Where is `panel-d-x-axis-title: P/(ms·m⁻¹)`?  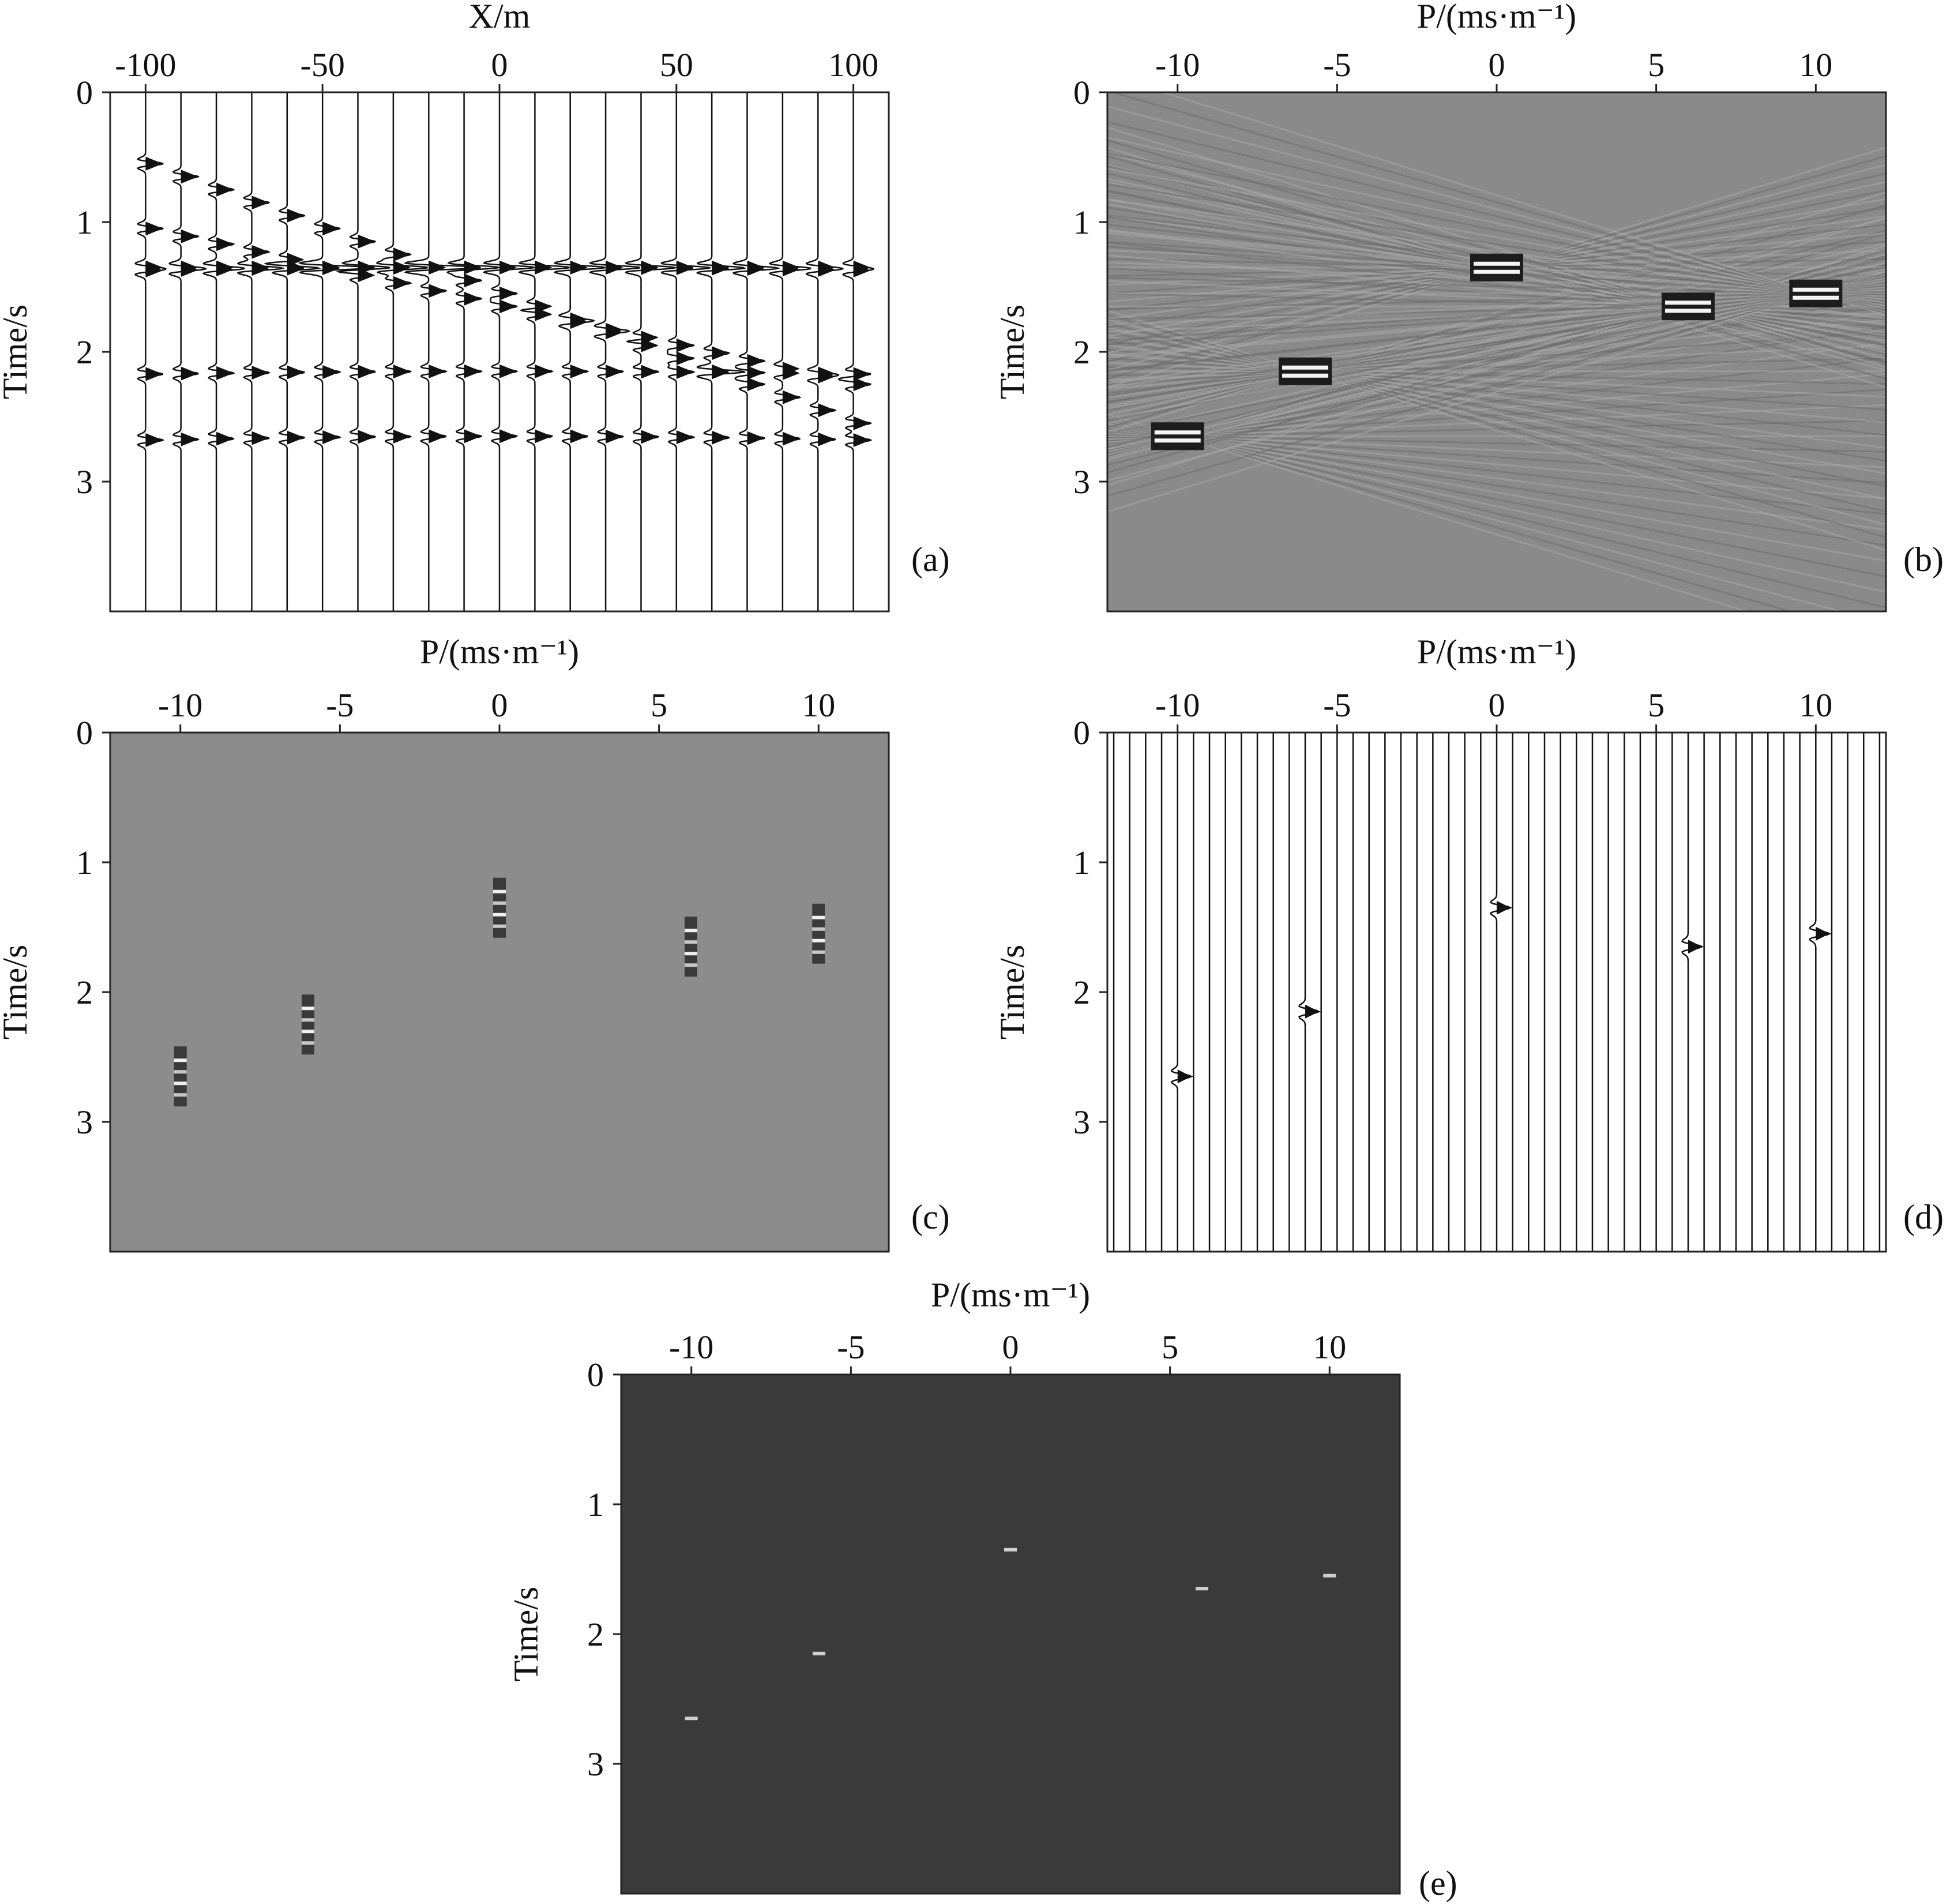
panel-d-x-axis-title: P/(ms·m⁻¹) is located at coordinates (1497, 652).